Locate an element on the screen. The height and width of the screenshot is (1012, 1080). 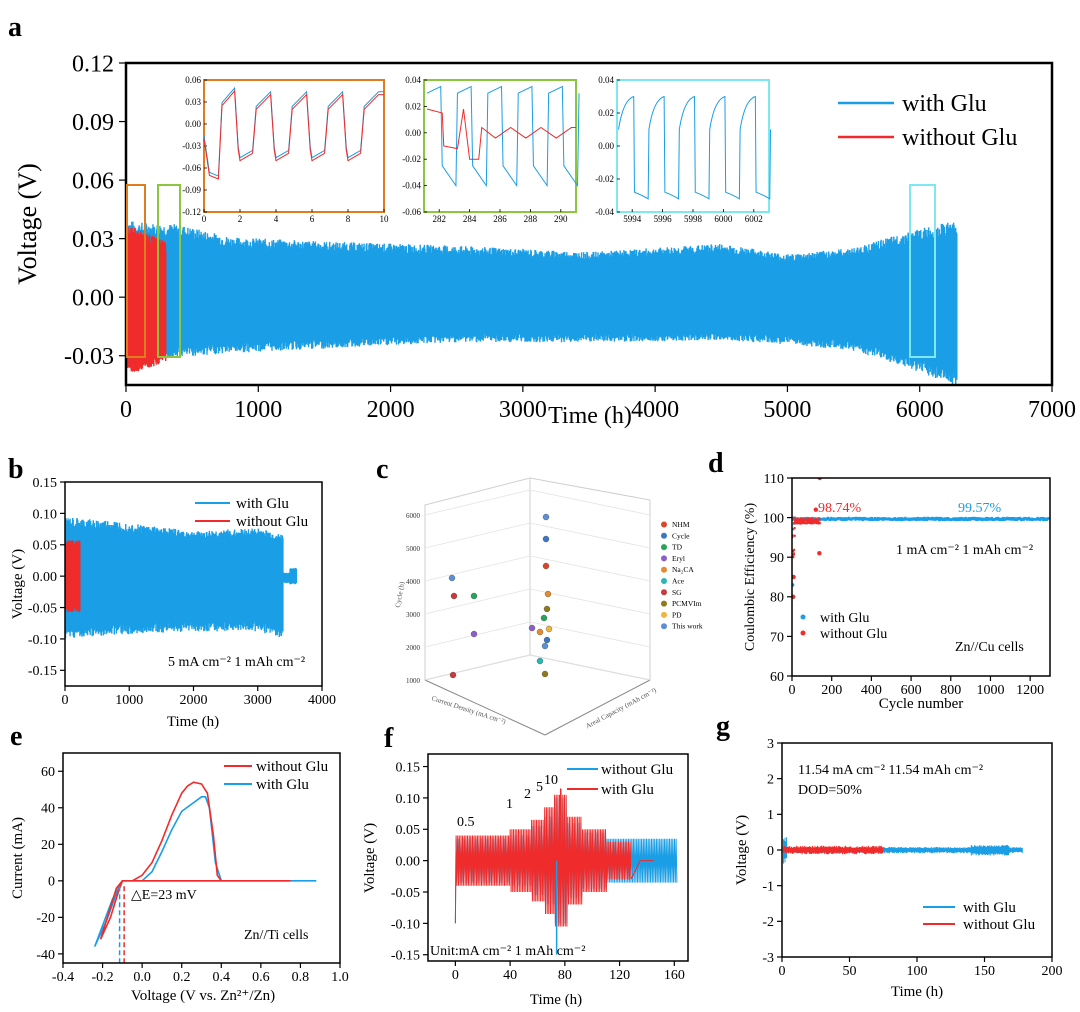
series-without-glu is located at coordinates (195, 860).